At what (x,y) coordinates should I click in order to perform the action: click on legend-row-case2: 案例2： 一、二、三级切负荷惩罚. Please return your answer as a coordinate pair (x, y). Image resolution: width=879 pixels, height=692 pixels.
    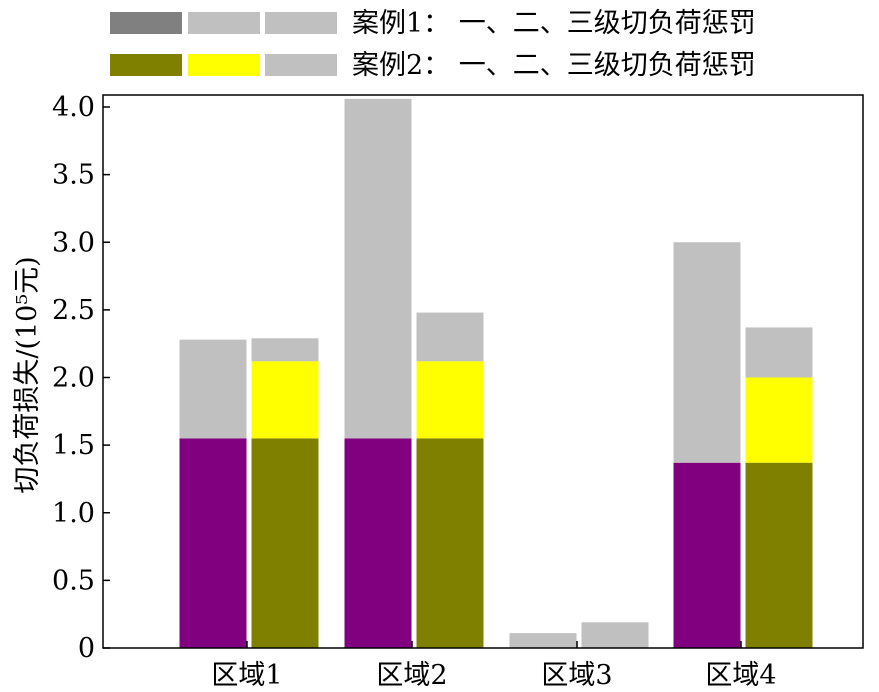
    Looking at the image, I should click on (433, 65).